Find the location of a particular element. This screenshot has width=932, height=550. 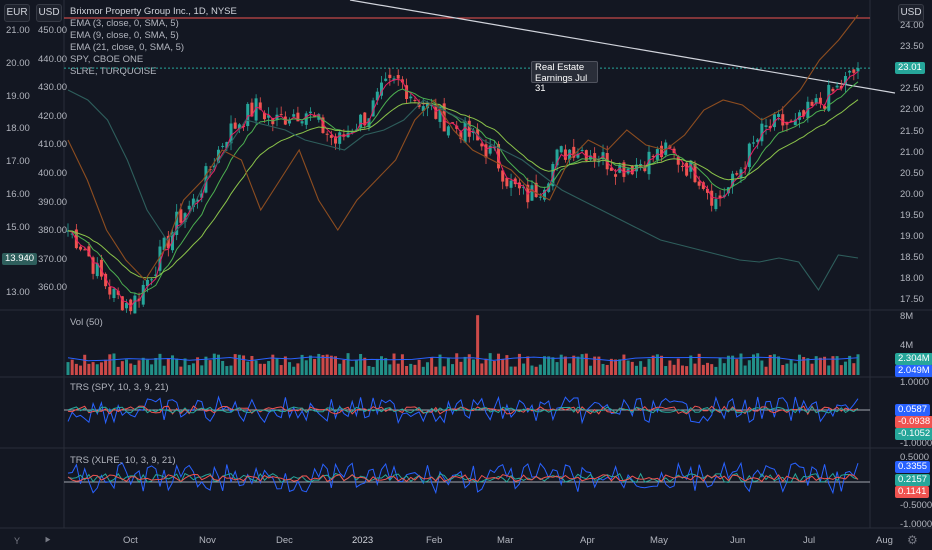

price-tick-1: 23.50 is located at coordinates (912, 47).